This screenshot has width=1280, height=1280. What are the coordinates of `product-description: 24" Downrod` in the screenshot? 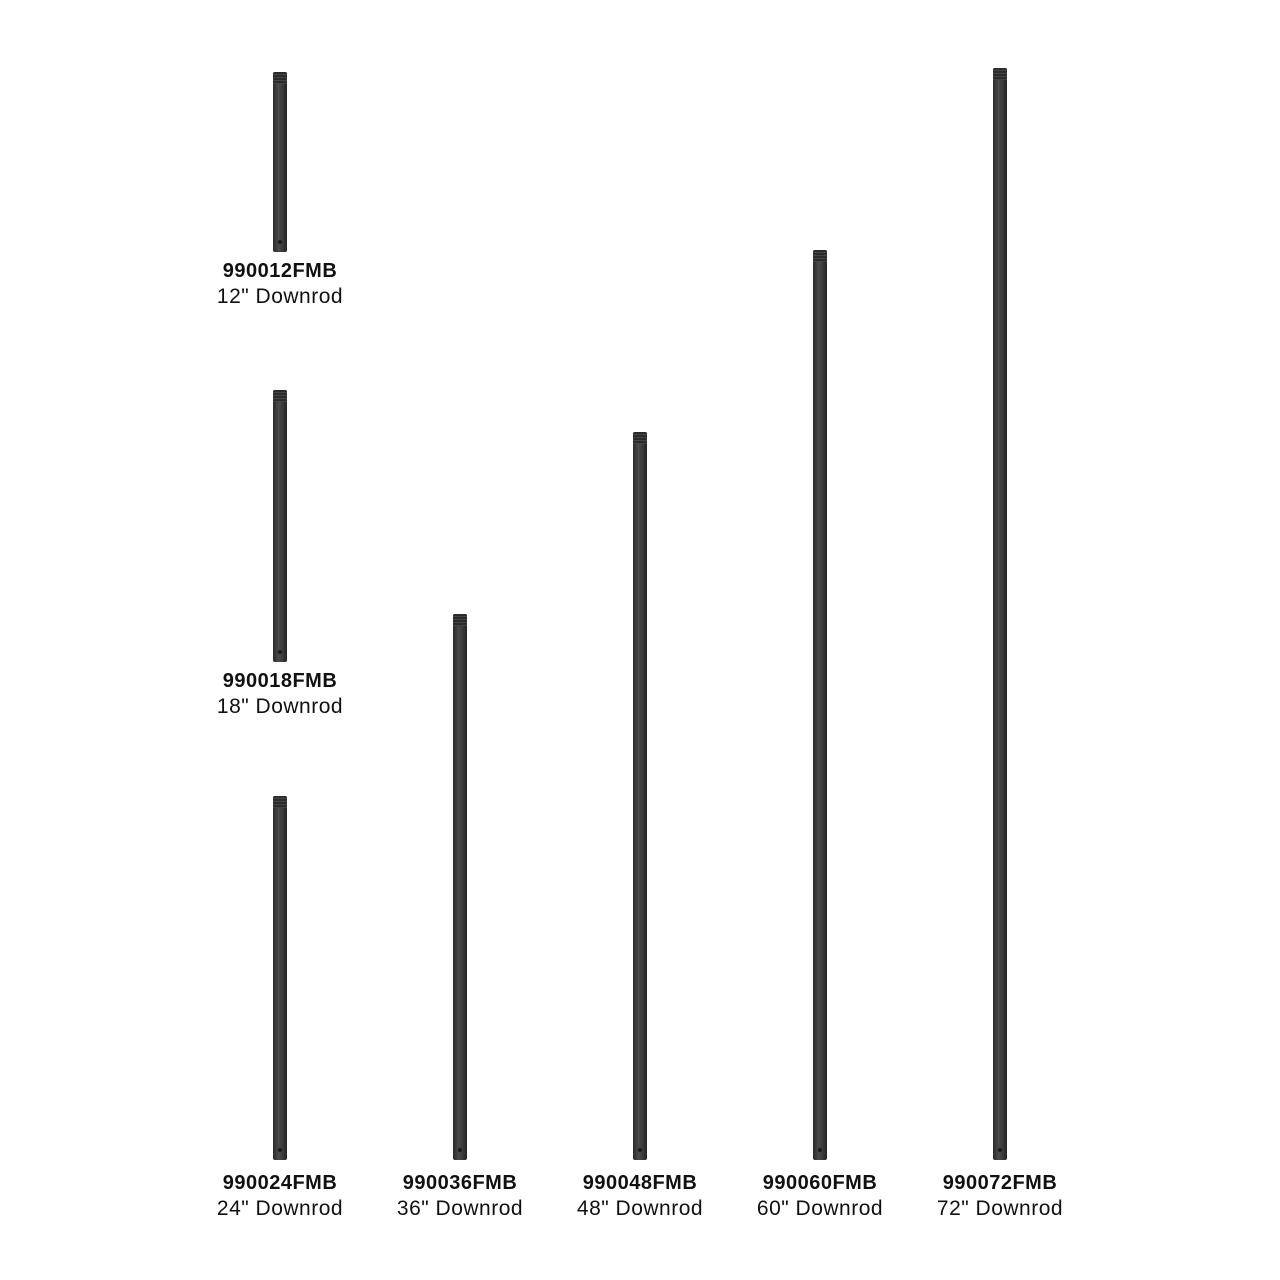 It's located at (280, 1208).